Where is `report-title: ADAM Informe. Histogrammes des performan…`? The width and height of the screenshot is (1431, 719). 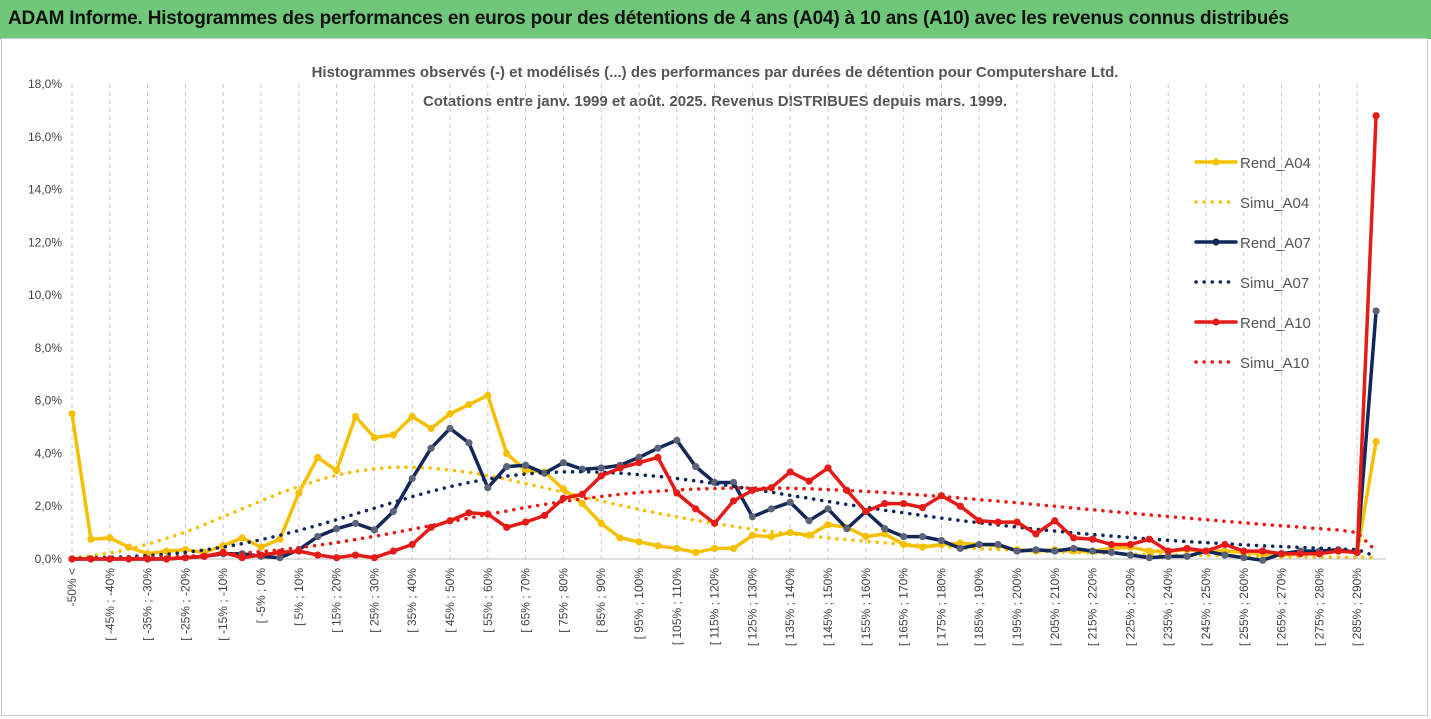
report-title: ADAM Informe. Histogrammes des performan… is located at coordinates (648, 18).